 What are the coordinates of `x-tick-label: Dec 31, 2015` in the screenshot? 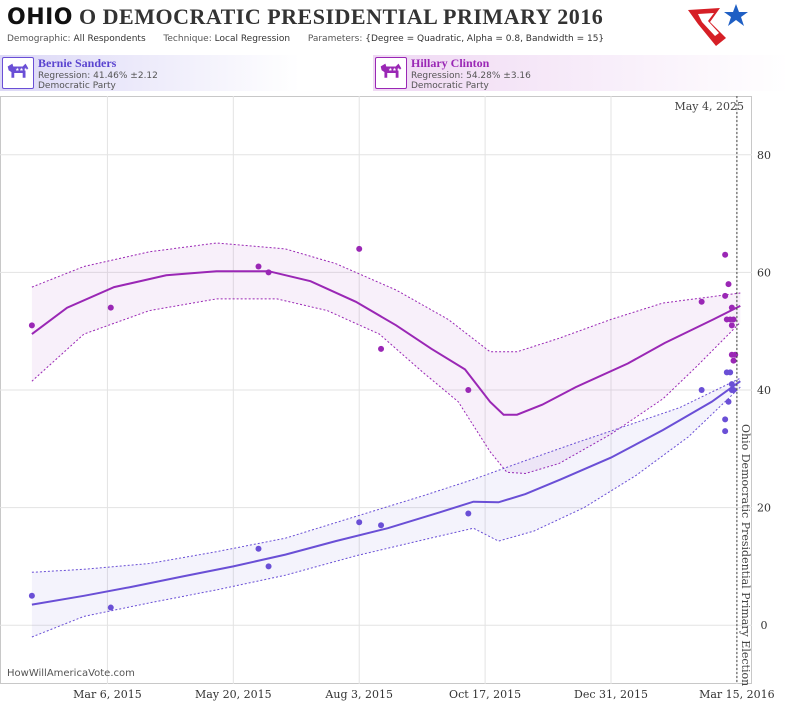 It's located at (611, 694).